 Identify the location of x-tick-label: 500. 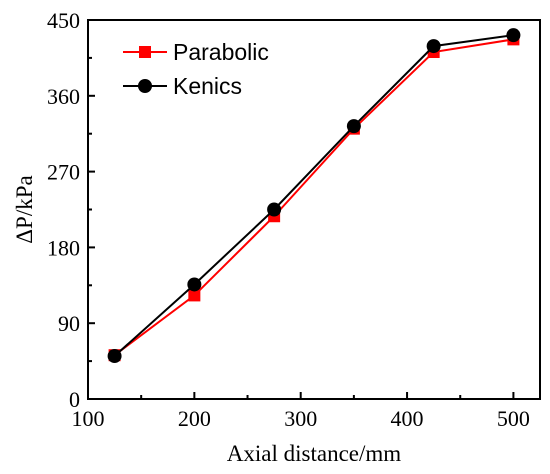
(513, 418).